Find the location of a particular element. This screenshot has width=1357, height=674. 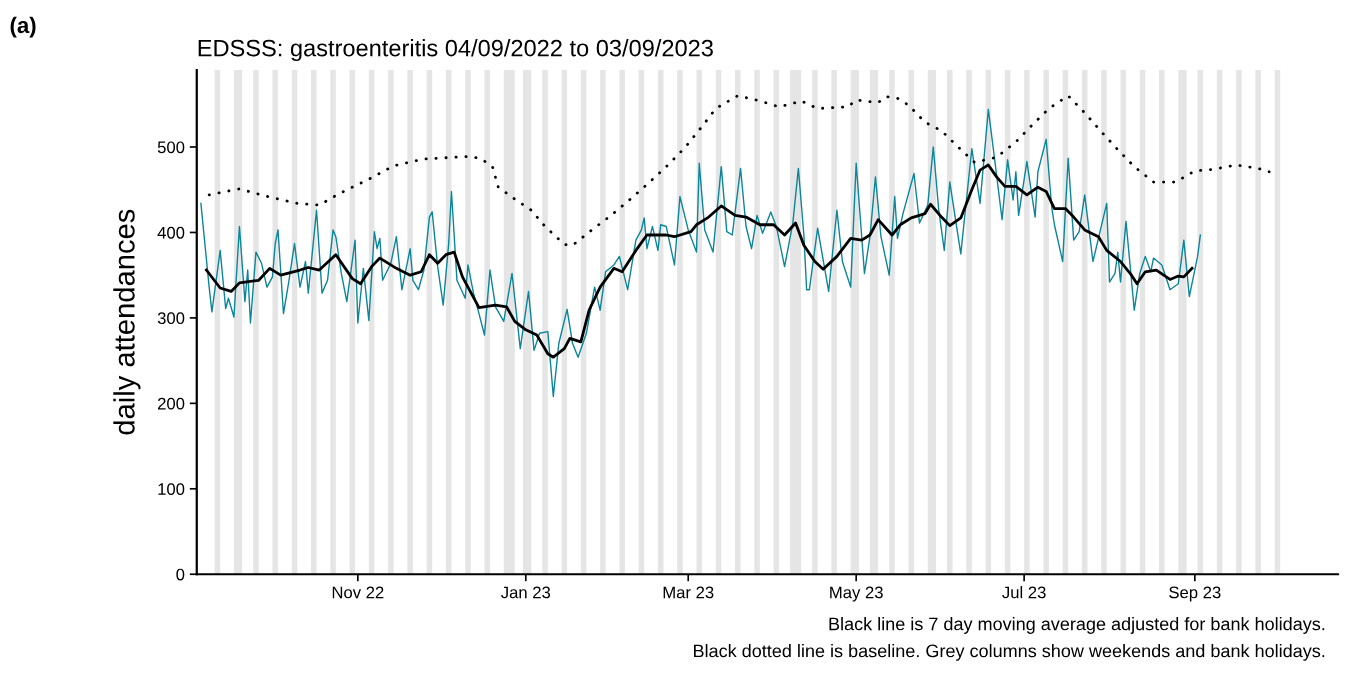

y-tick-label: 200 is located at coordinates (171, 403).